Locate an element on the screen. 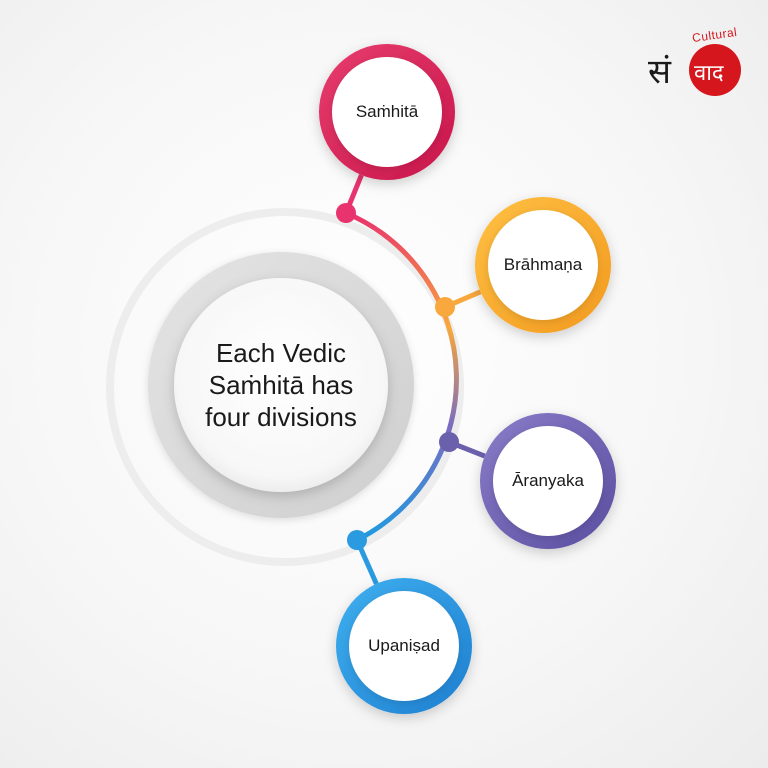 The width and height of the screenshot is (768, 768). node-label-upanisad: Upaniṣad is located at coordinates (404, 645).